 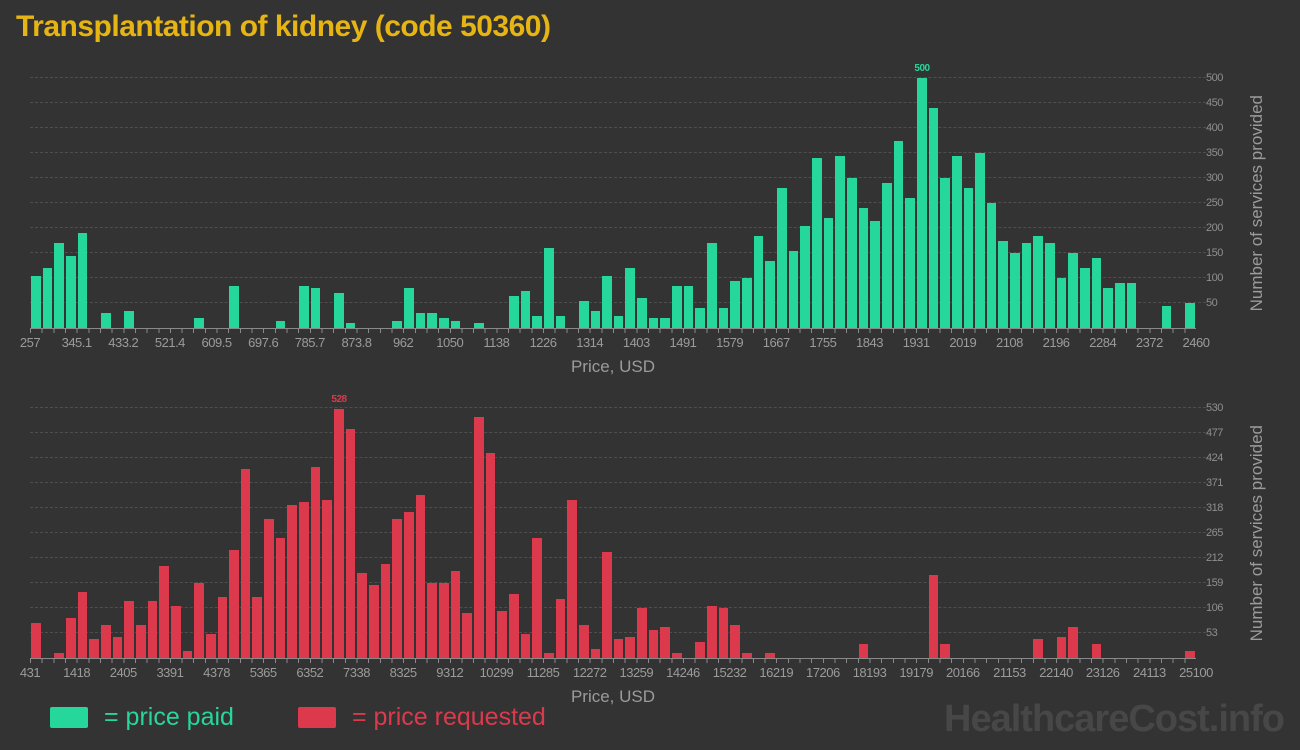 I want to click on x-tick-label: 1579, so click(x=730, y=342).